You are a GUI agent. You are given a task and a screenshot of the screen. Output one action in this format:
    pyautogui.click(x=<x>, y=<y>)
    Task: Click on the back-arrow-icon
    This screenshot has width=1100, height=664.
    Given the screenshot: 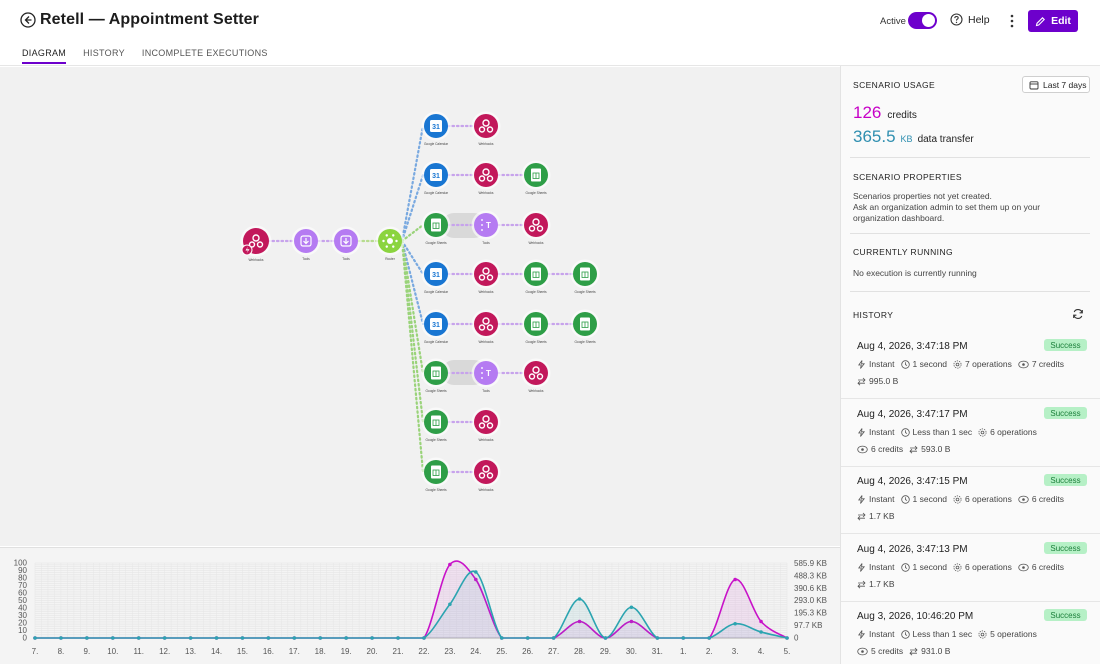 What is the action you would take?
    pyautogui.click(x=28, y=20)
    